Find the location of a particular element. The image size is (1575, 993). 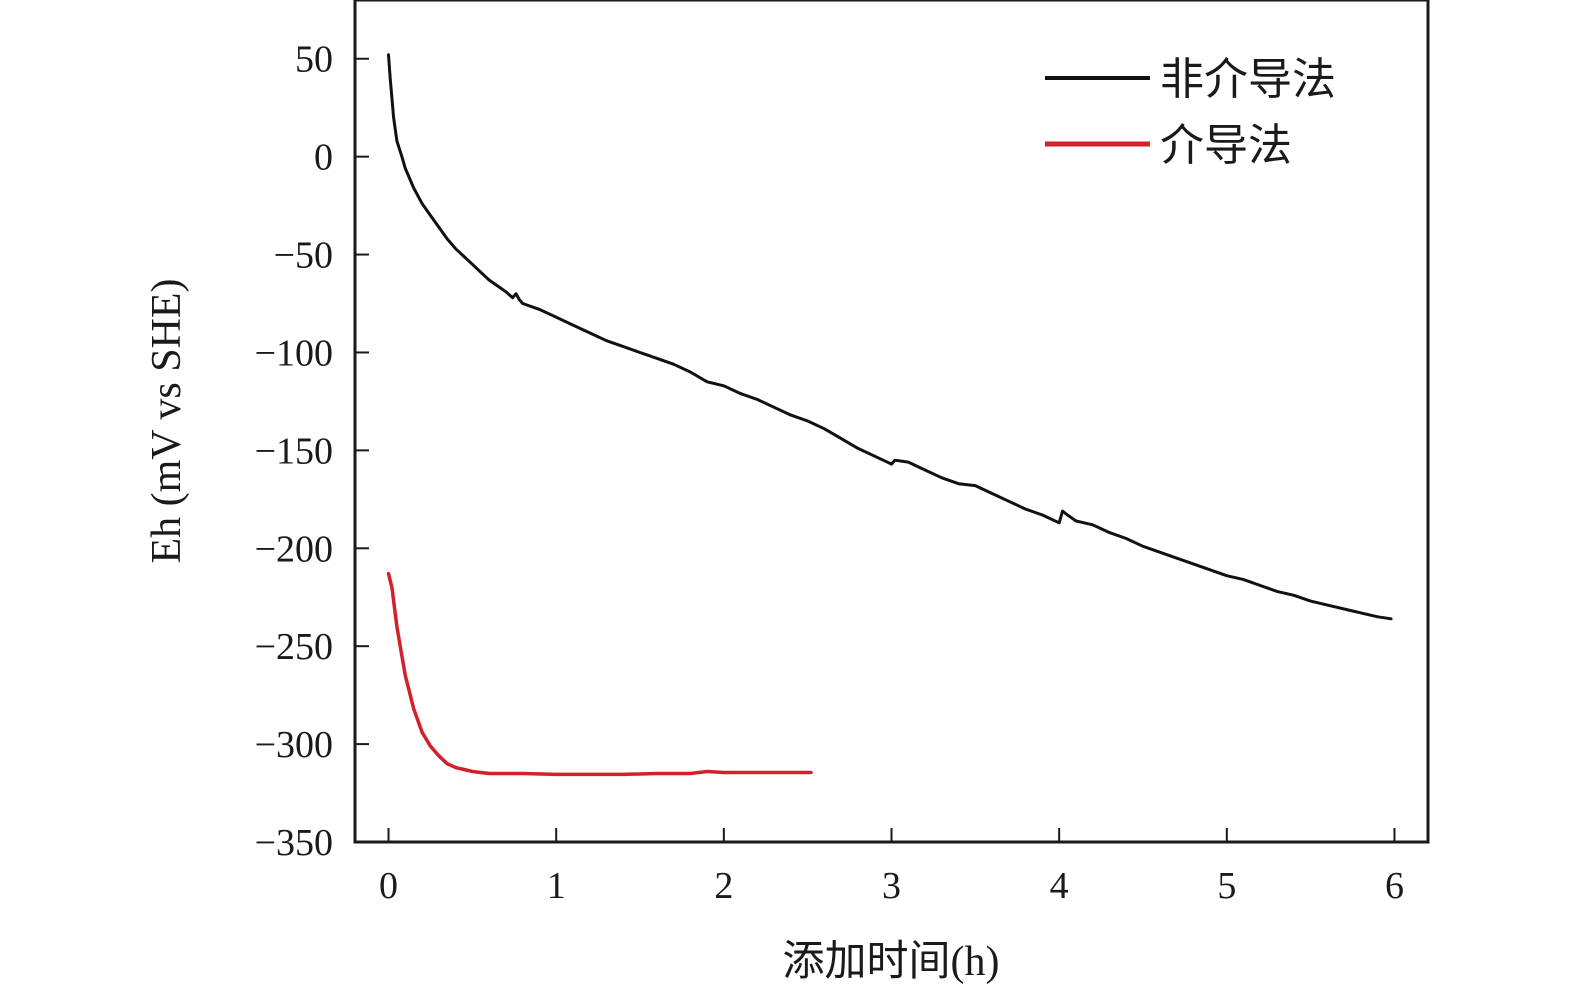

legend-label-series-1: 非介导法 is located at coordinates (1248, 79).